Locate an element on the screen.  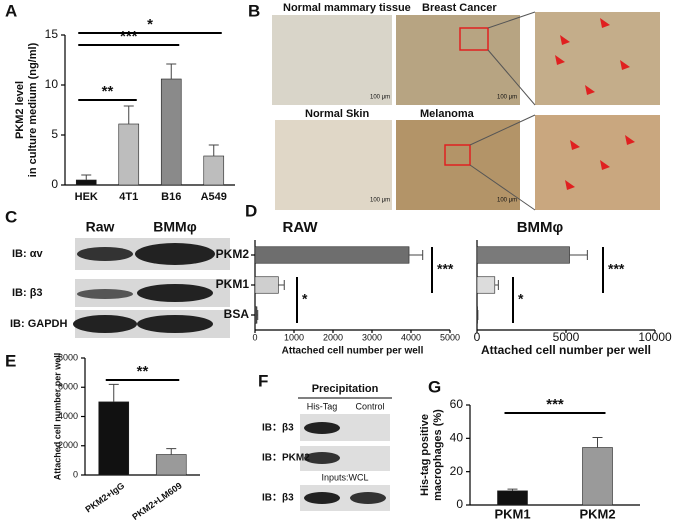
y-tick-label: 60 is located at coordinates (457, 404).